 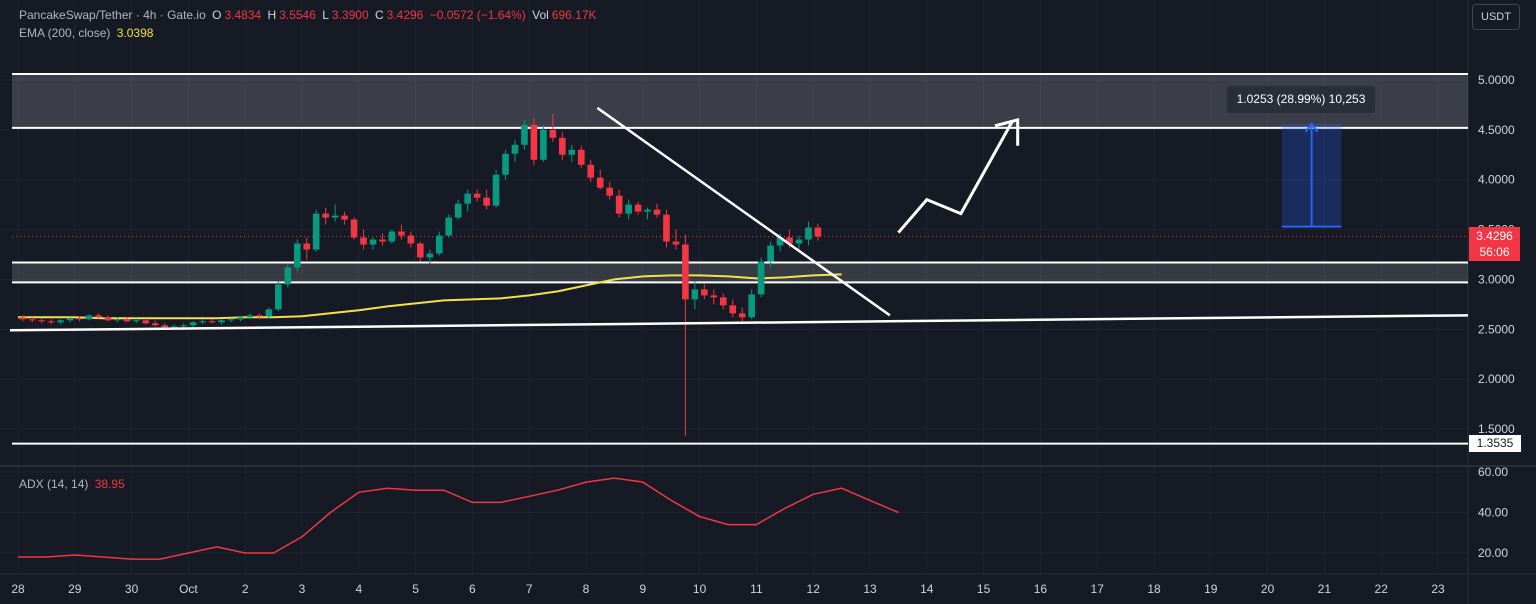 What do you see at coordinates (756, 589) in the screenshot?
I see `time-tick-label: 11` at bounding box center [756, 589].